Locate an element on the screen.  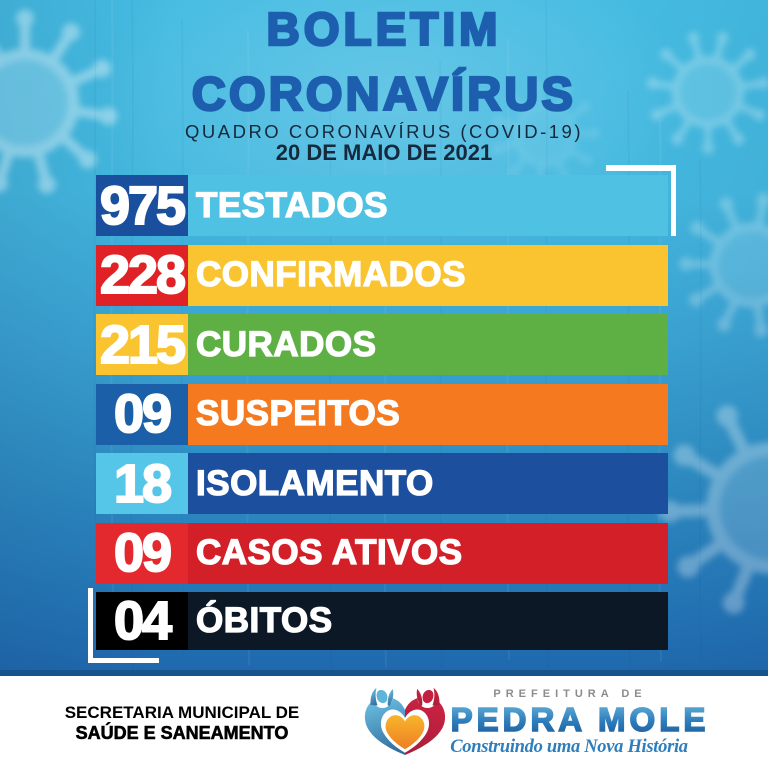
svg-text: PEDRA MOLE is located at coordinates (580, 719).